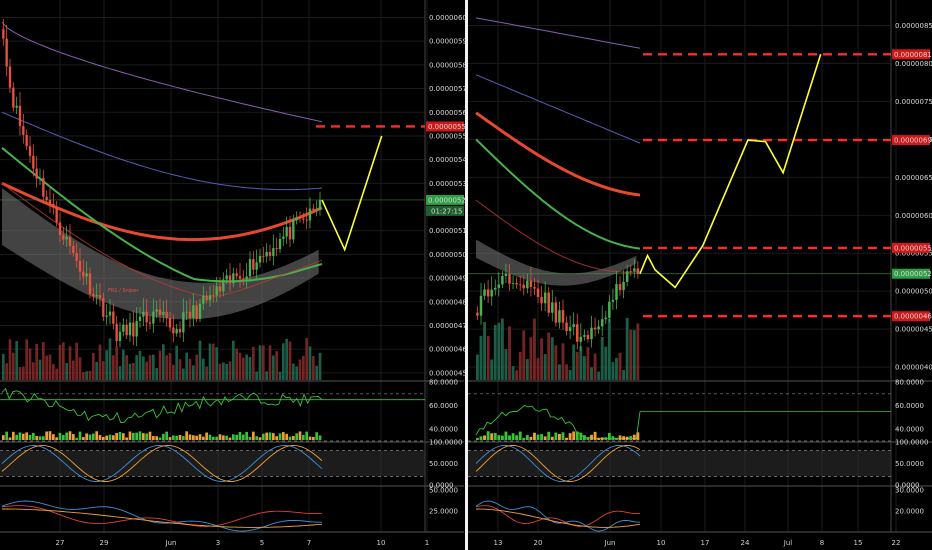  Describe the element at coordinates (162, 72) in the screenshot. I see `ma-purple-line` at that location.